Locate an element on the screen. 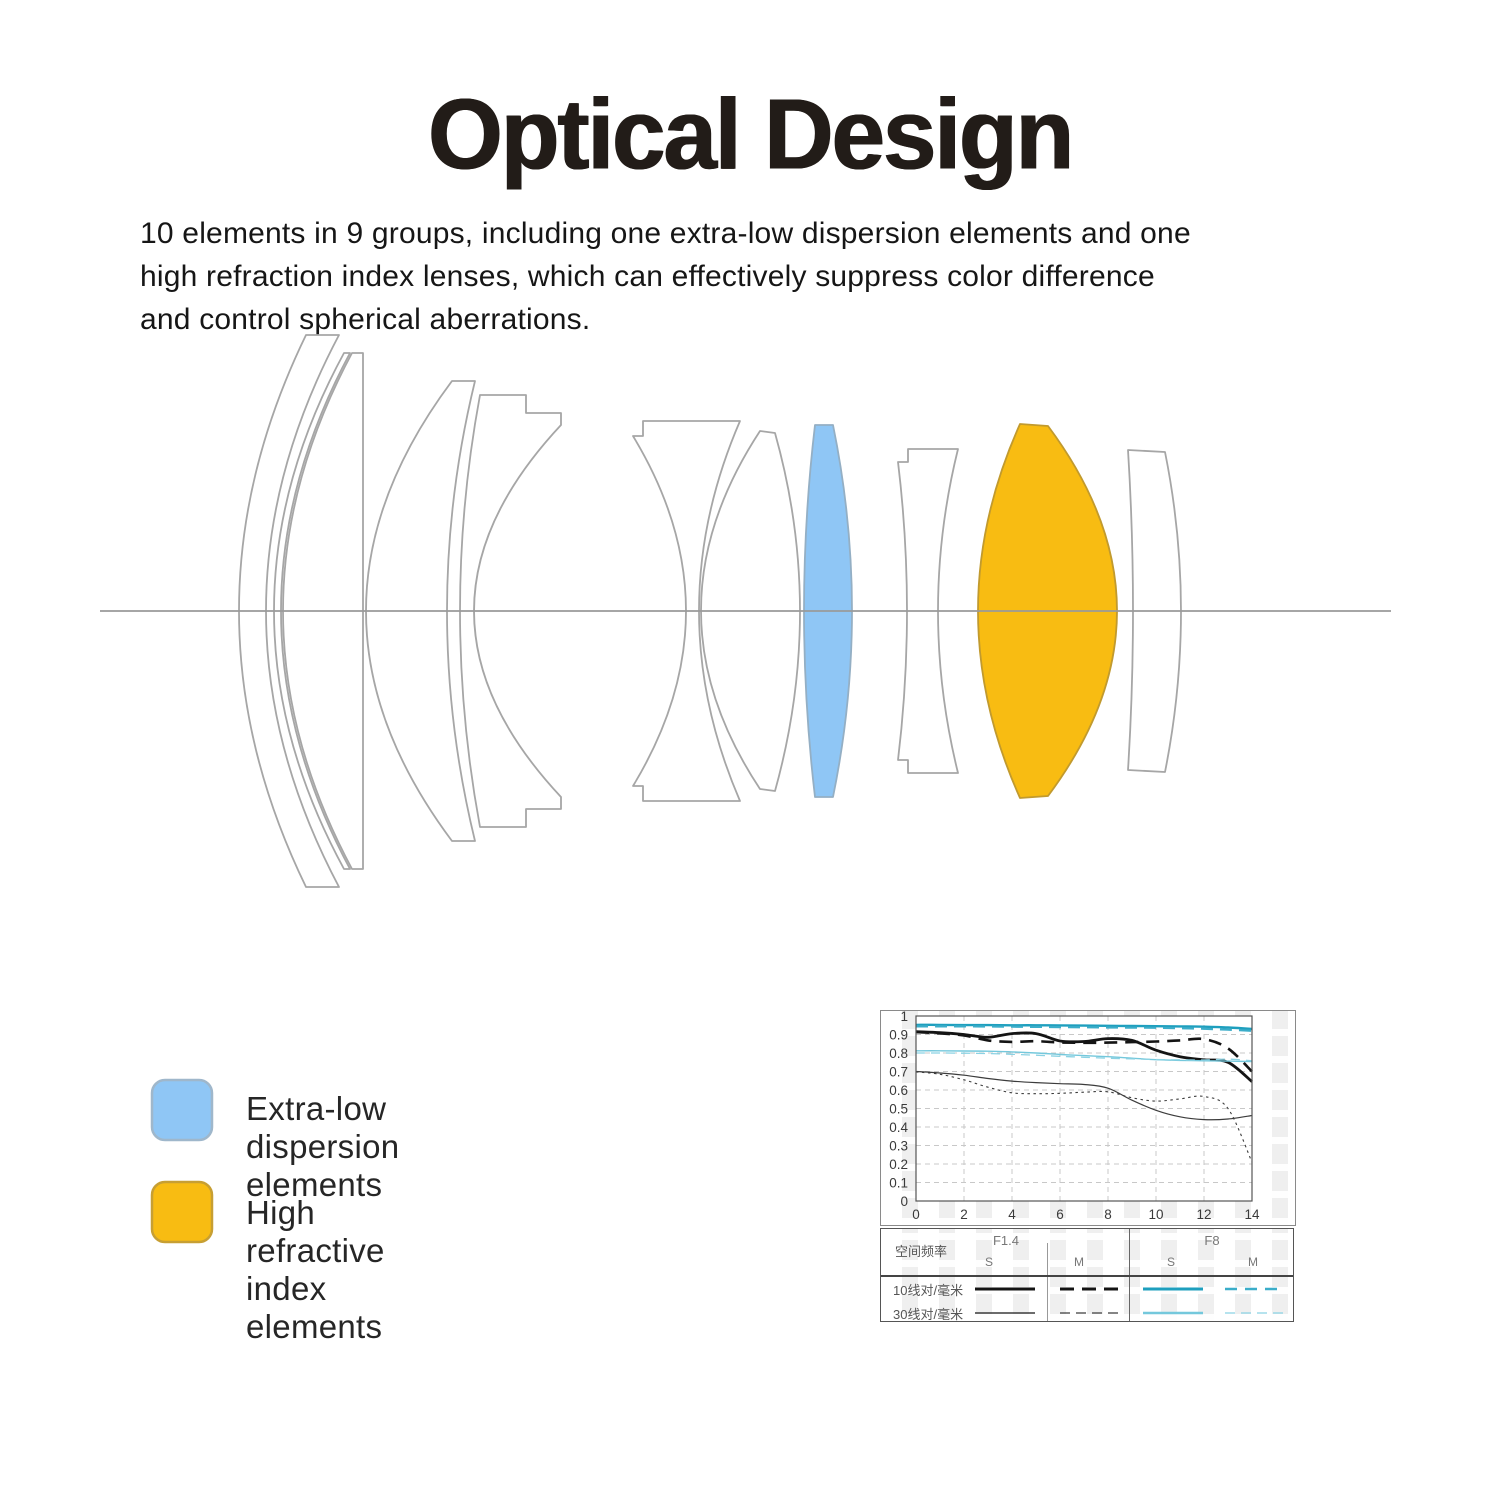 The width and height of the screenshot is (1500, 1500). mtf-chart: 00.10.20.30.40.50.60.70.80.910 2 4 6 8 10 12 14 is located at coordinates (1074, 1115).